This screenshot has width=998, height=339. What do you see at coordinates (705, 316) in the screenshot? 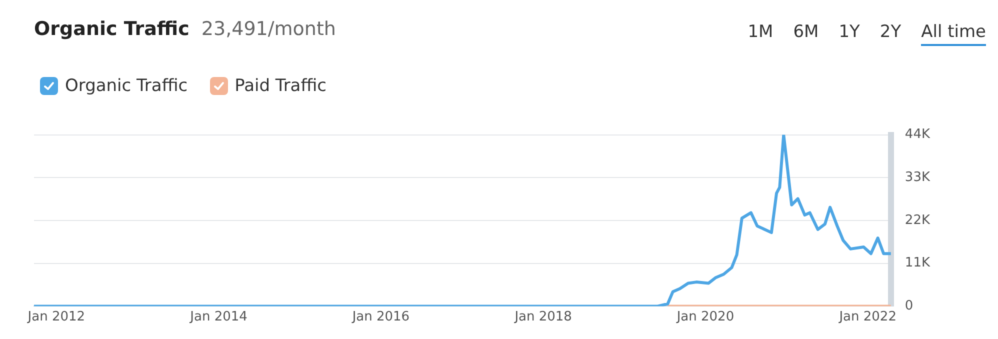
I see `x-tick-label: Jan 2020` at bounding box center [705, 316].